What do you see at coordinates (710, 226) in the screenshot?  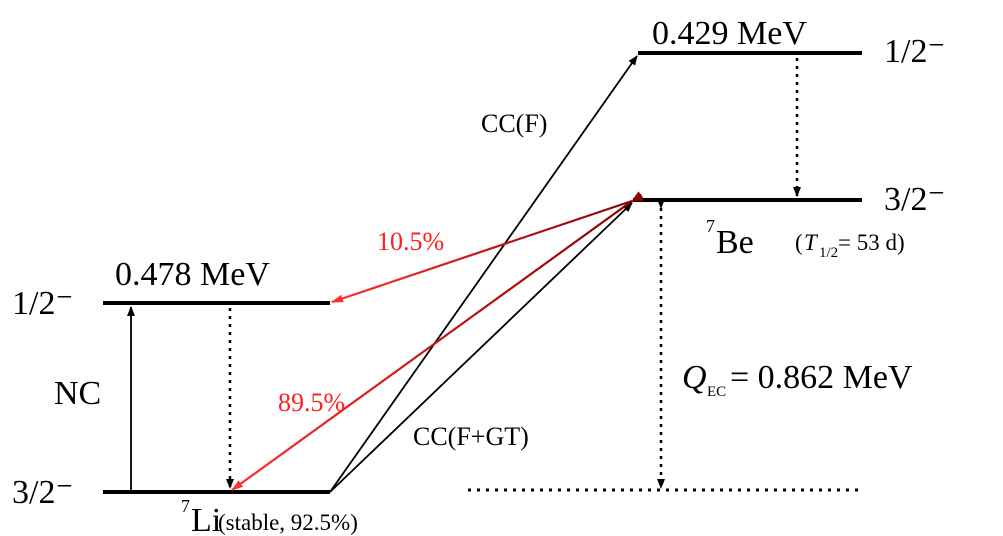 I see `be7-mass-number: 7` at bounding box center [710, 226].